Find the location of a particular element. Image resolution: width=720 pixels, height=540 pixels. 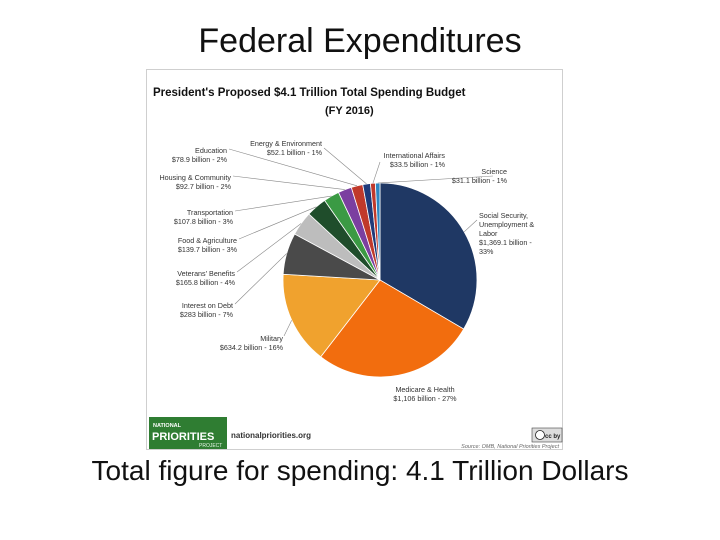

pie-slice-military is located at coordinates (331, 315).